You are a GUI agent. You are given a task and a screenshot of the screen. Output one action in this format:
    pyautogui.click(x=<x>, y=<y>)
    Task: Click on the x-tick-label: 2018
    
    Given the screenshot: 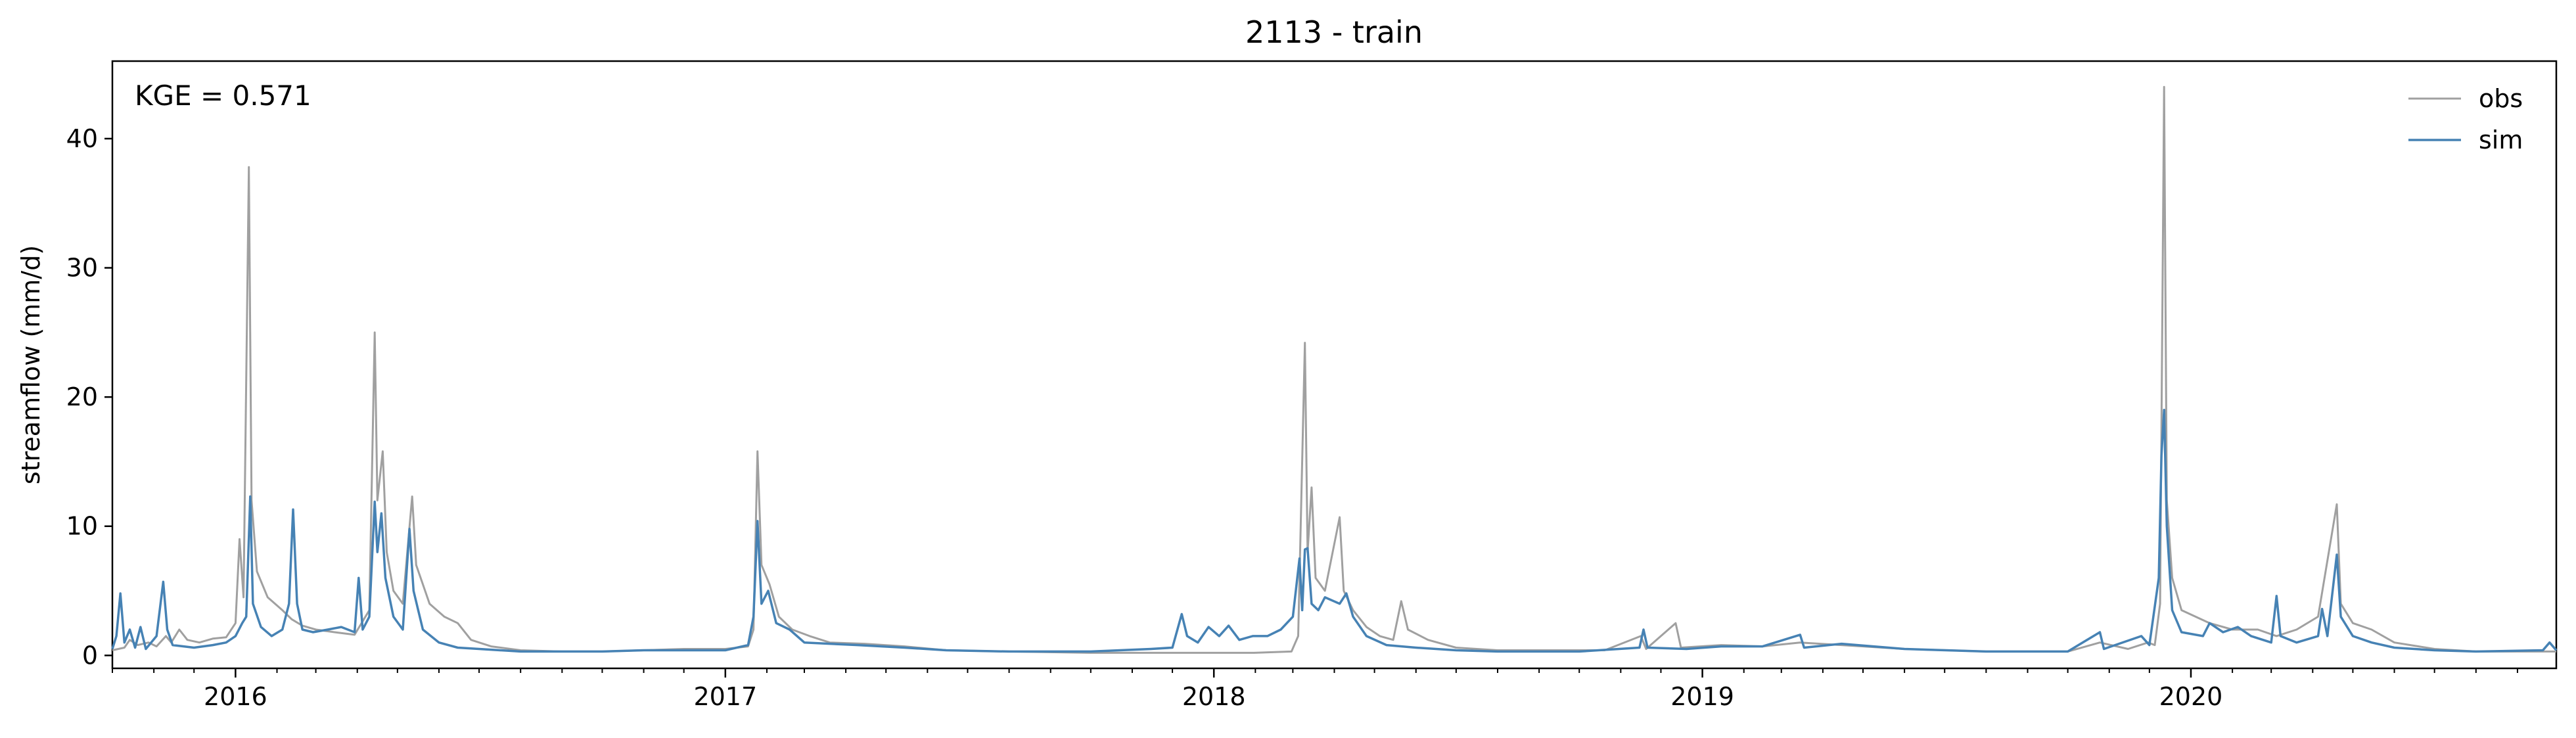 What is the action you would take?
    pyautogui.click(x=1214, y=696)
    